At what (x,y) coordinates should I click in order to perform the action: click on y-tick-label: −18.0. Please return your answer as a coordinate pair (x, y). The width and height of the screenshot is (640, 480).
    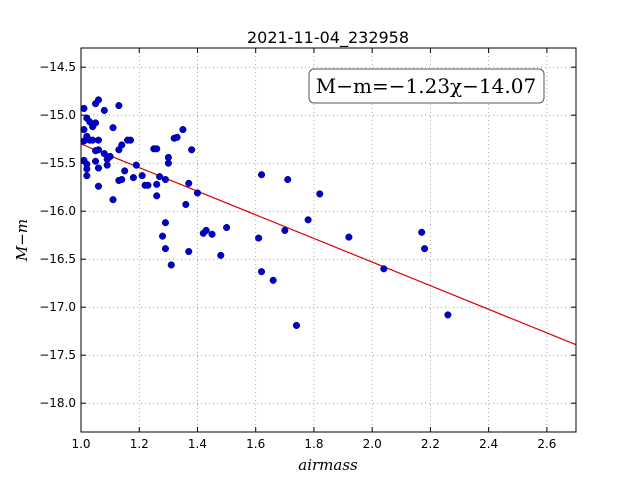
    Looking at the image, I should click on (57, 403).